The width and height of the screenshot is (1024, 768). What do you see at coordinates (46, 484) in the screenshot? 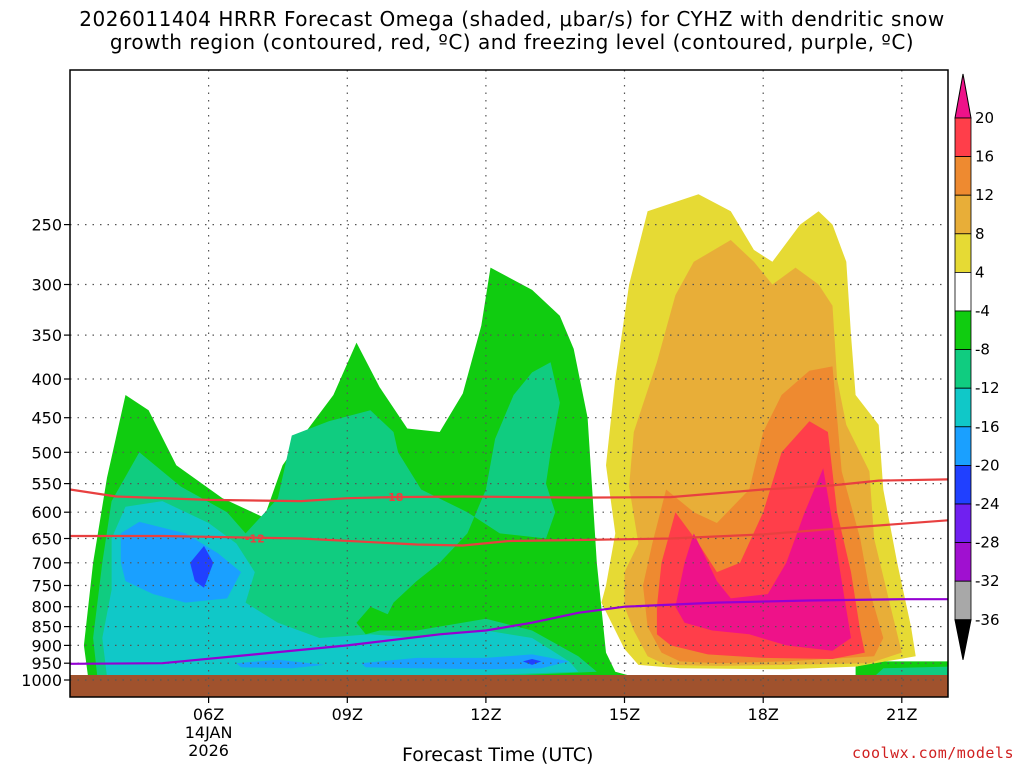
I see `y-tick-label-550: 550` at bounding box center [46, 484].